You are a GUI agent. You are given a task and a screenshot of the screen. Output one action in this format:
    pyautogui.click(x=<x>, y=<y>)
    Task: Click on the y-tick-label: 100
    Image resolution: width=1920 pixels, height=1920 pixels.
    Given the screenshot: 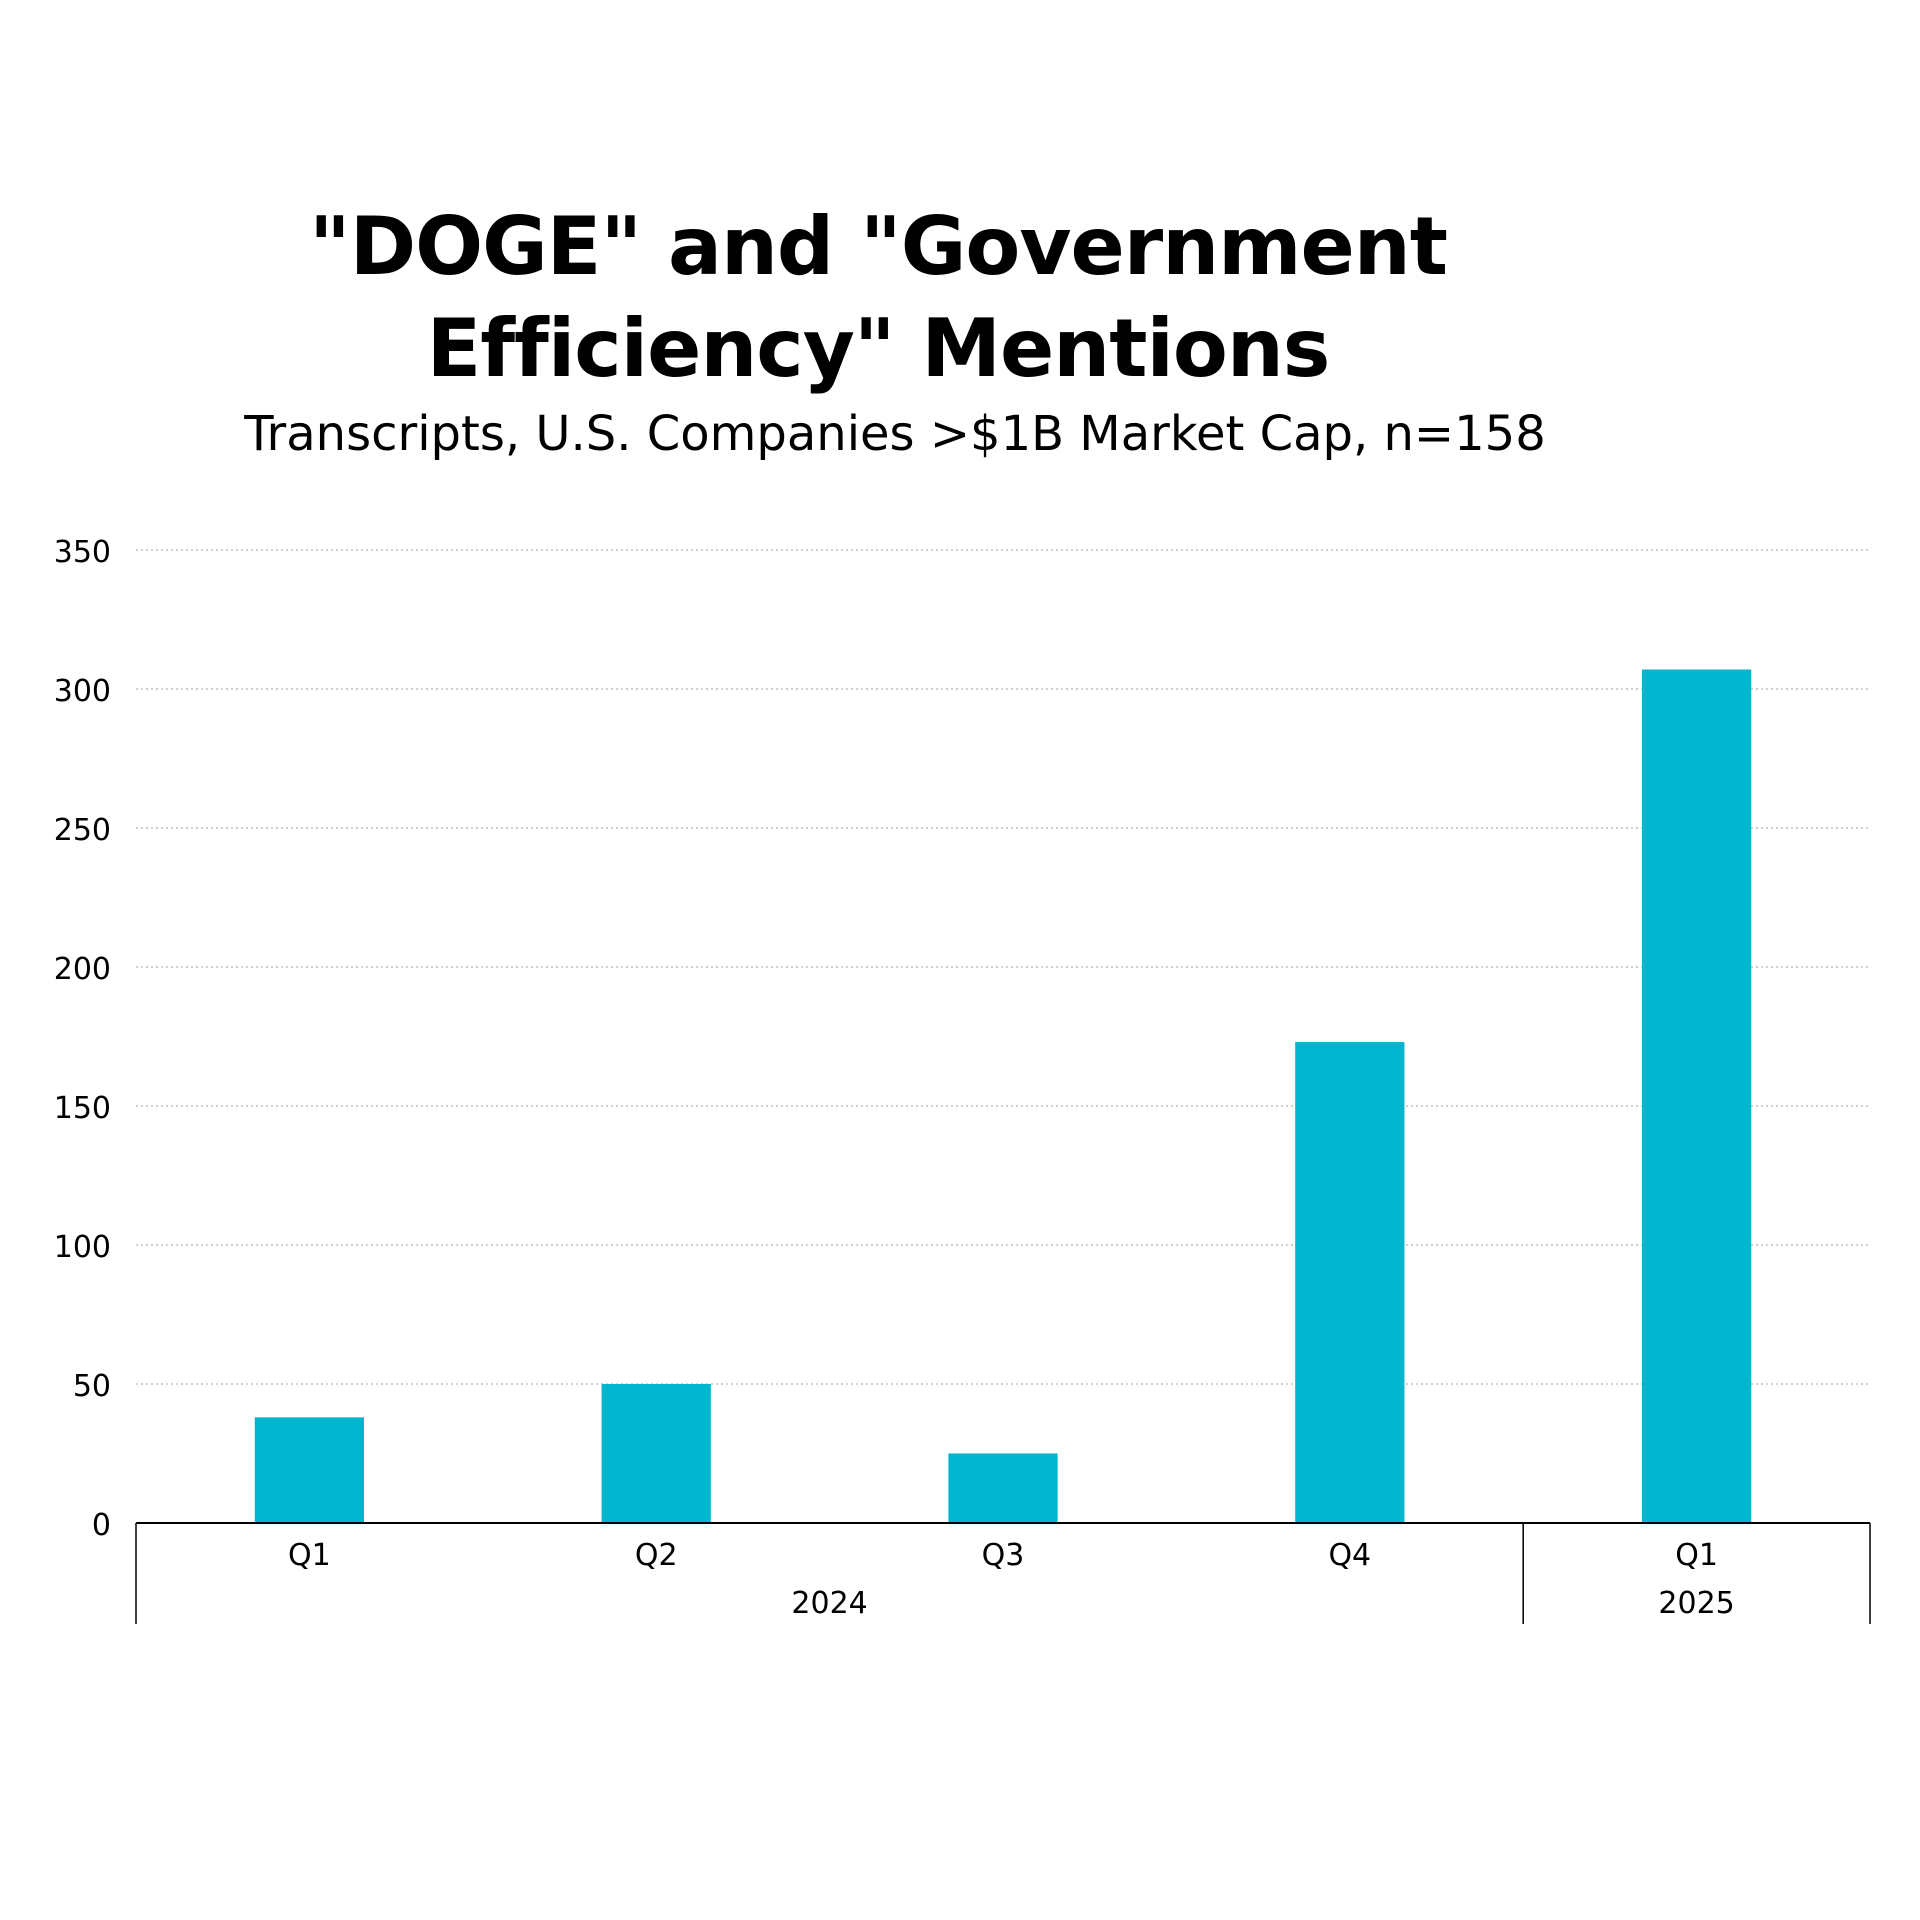 What is the action you would take?
    pyautogui.click(x=82, y=1247)
    